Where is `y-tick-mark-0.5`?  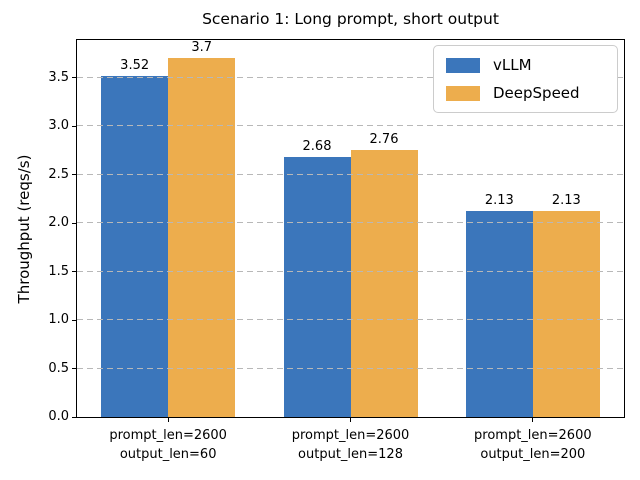
y-tick-mark-0.5 is located at coordinates (74, 369).